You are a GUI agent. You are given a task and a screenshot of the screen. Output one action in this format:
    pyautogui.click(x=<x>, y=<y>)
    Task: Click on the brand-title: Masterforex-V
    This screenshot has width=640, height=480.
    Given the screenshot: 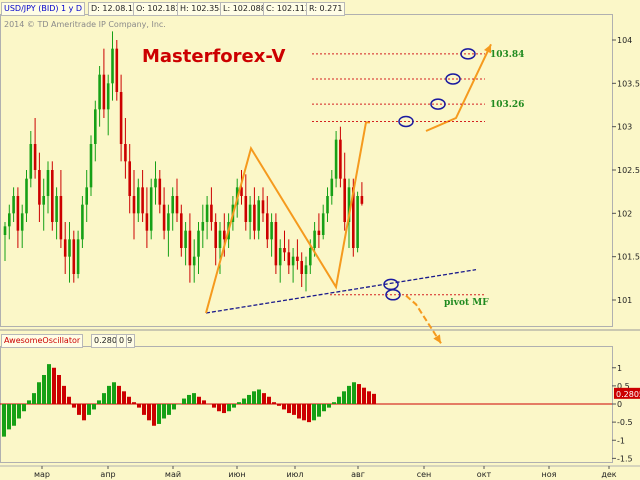 What is the action you would take?
    pyautogui.click(x=214, y=56)
    